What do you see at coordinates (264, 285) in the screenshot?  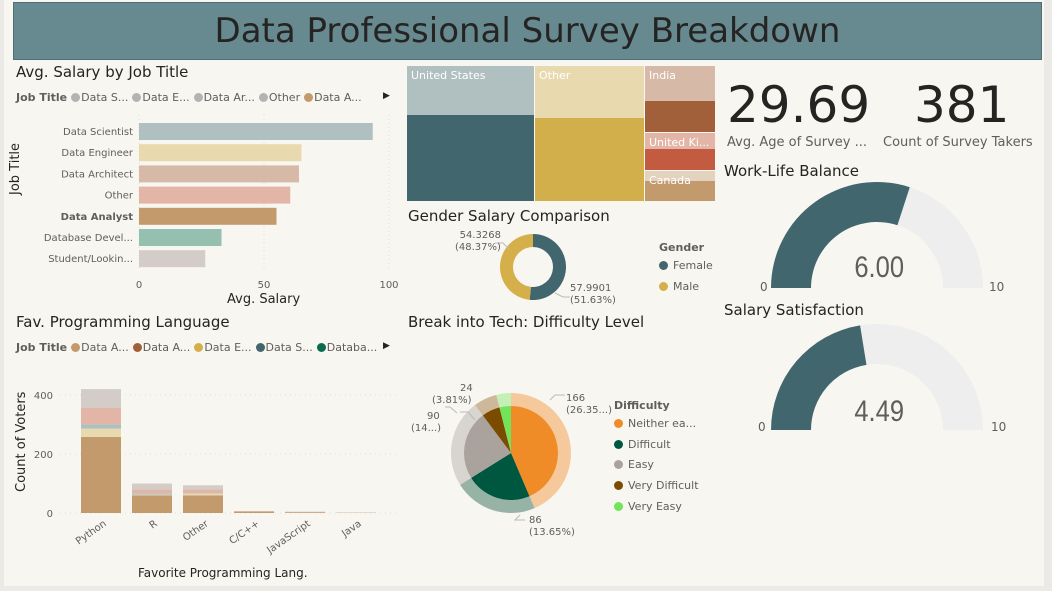 I see `x-tick-label: 50` at bounding box center [264, 285].